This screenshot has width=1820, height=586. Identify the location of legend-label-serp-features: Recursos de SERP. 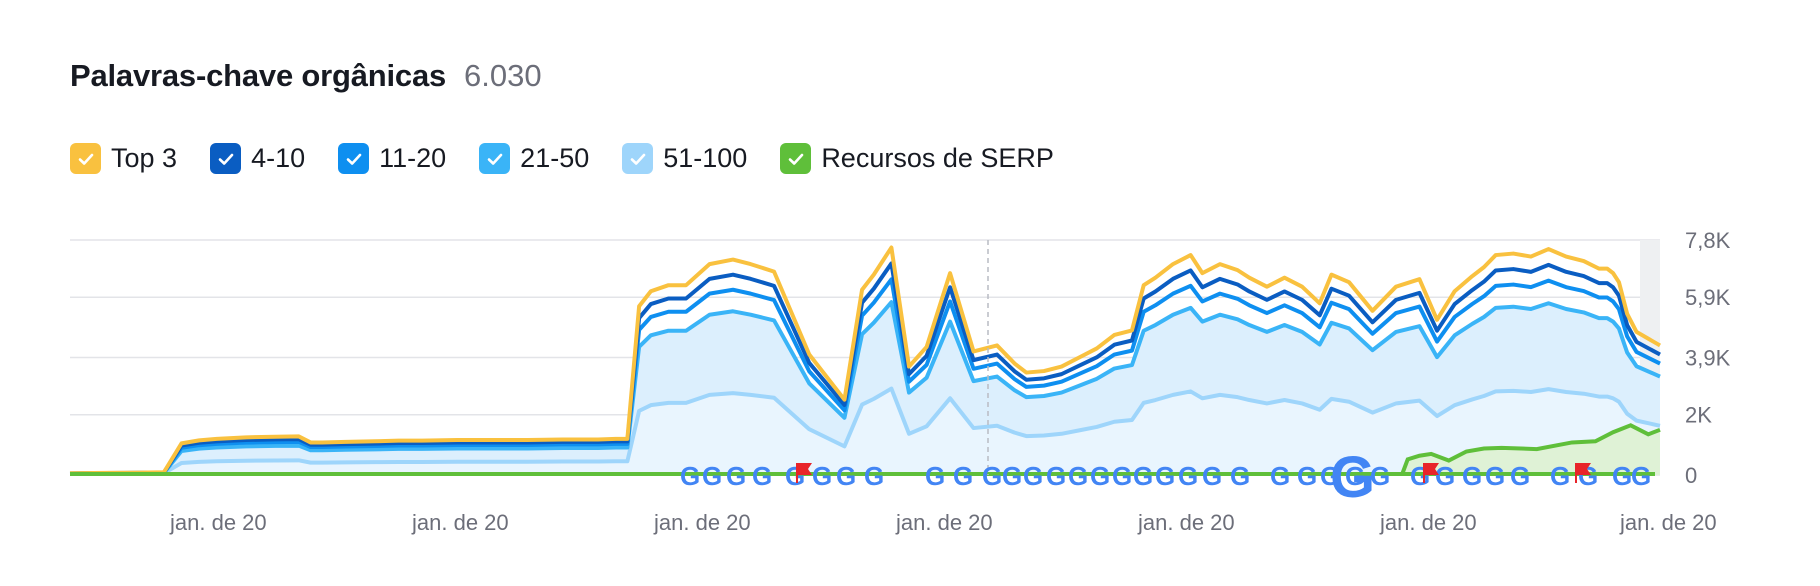
(937, 158).